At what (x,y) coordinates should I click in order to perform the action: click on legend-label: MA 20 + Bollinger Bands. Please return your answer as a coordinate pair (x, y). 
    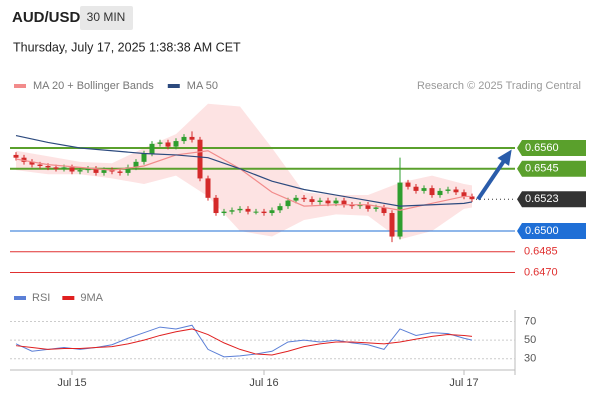
    Looking at the image, I should click on (93, 86).